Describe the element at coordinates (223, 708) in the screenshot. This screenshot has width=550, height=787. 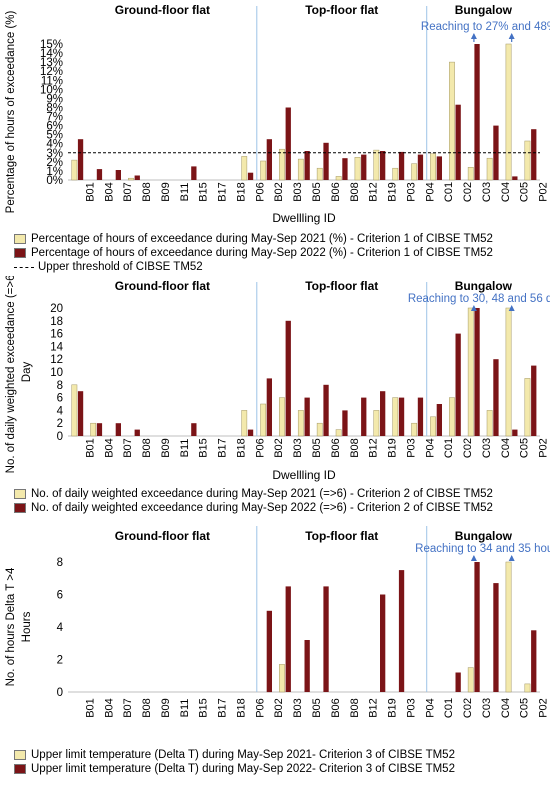
I see `x-tick-label: B17` at that location.